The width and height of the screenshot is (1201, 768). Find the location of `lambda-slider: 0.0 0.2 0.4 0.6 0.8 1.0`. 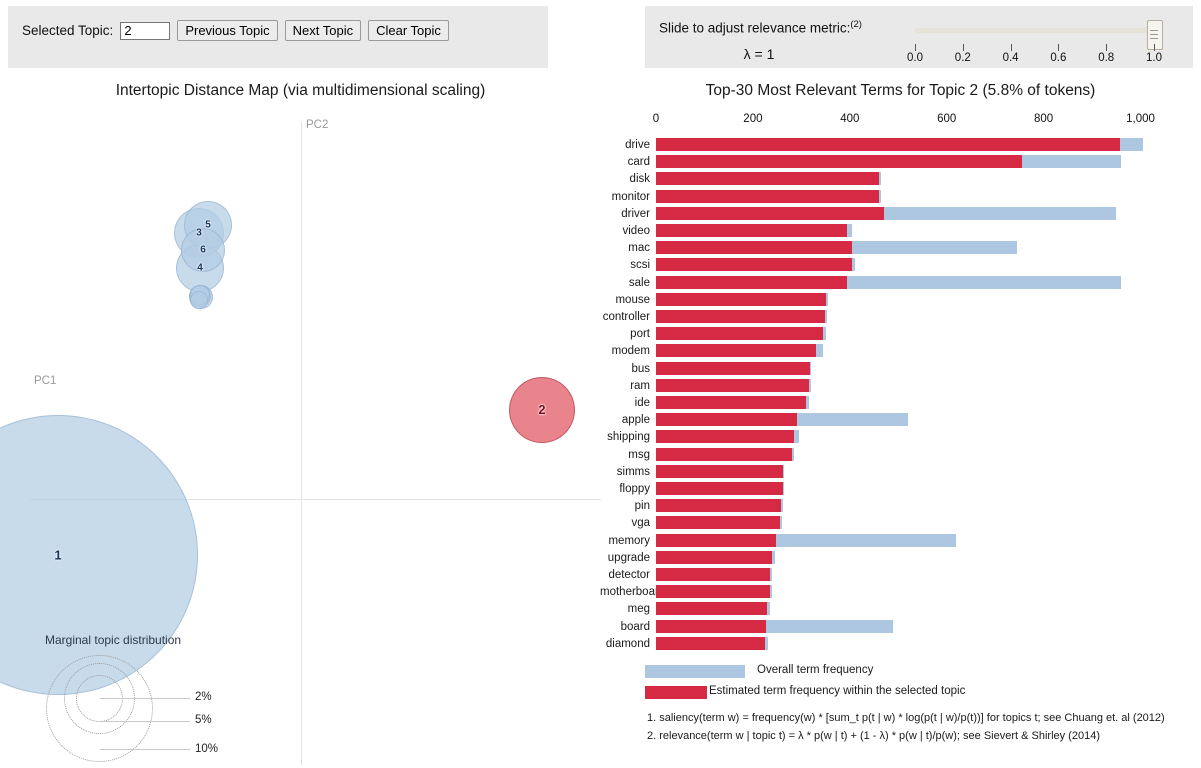

lambda-slider: 0.0 0.2 0.4 0.6 0.8 1.0 is located at coordinates (1038, 42).